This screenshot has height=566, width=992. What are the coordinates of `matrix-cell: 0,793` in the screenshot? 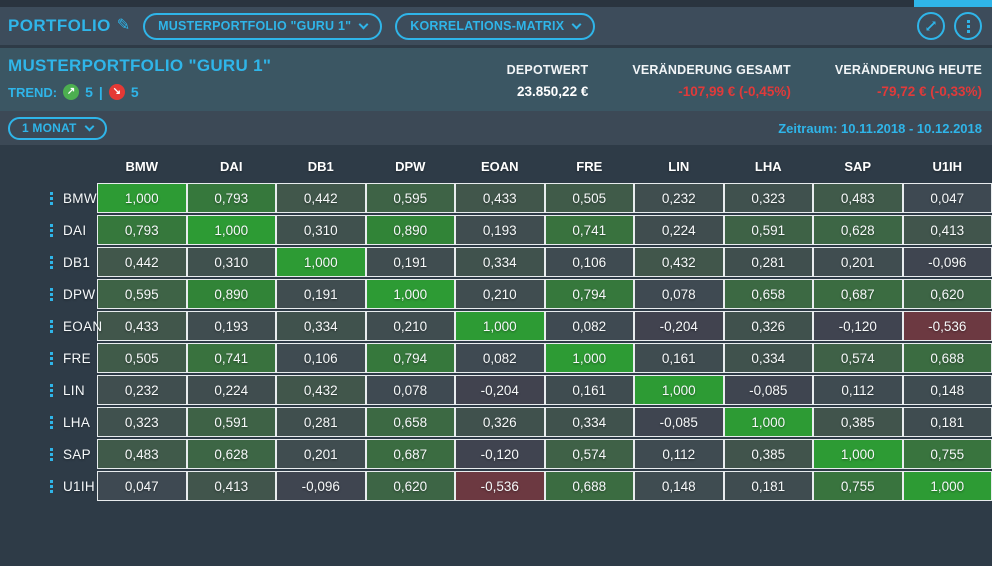 It's located at (231, 198).